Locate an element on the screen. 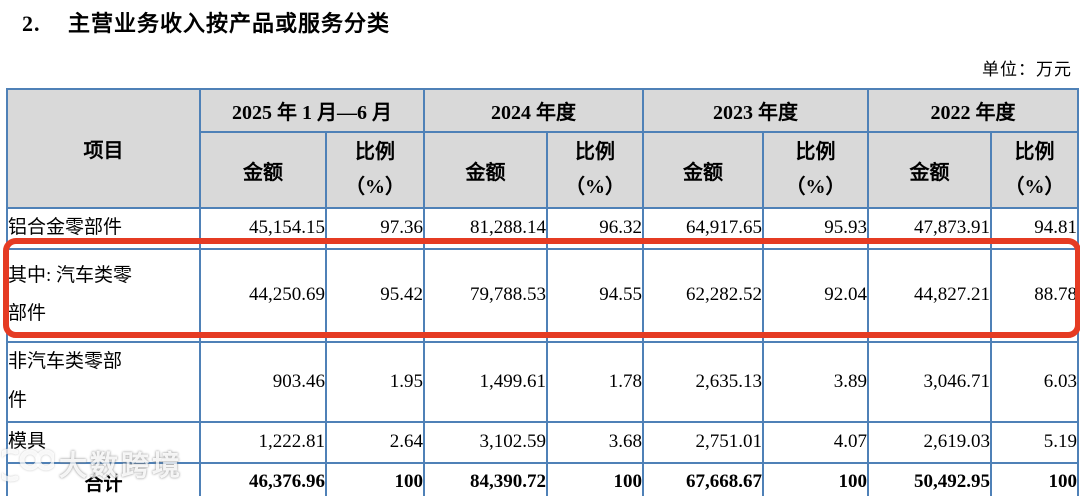 Image resolution: width=1080 pixels, height=496 pixels. cell-value: 46,376.96 is located at coordinates (263, 478).